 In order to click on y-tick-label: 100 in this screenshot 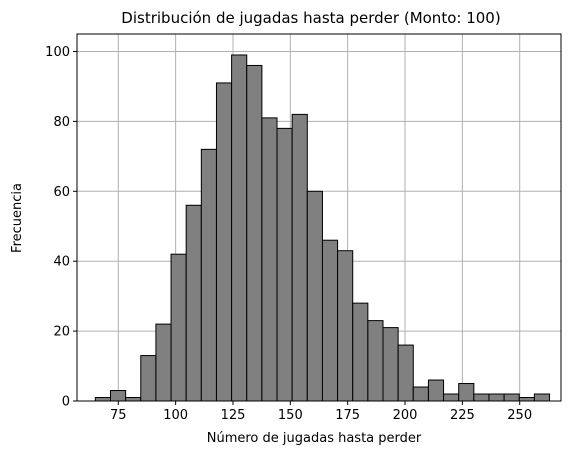, I will do `click(57, 52)`.